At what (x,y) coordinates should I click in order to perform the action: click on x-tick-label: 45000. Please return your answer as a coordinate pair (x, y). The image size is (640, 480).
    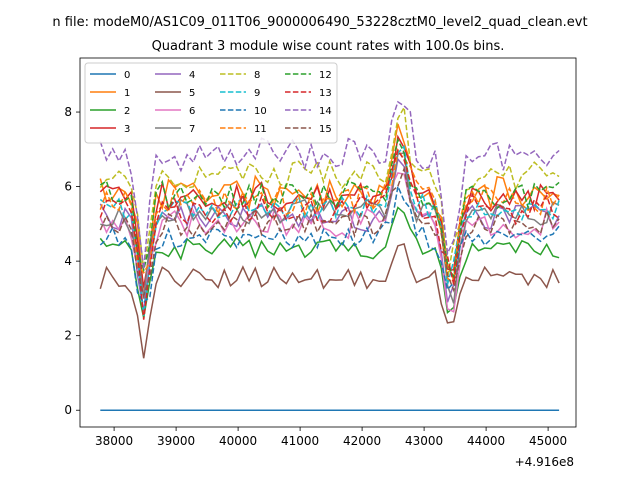
    Looking at the image, I should click on (548, 441).